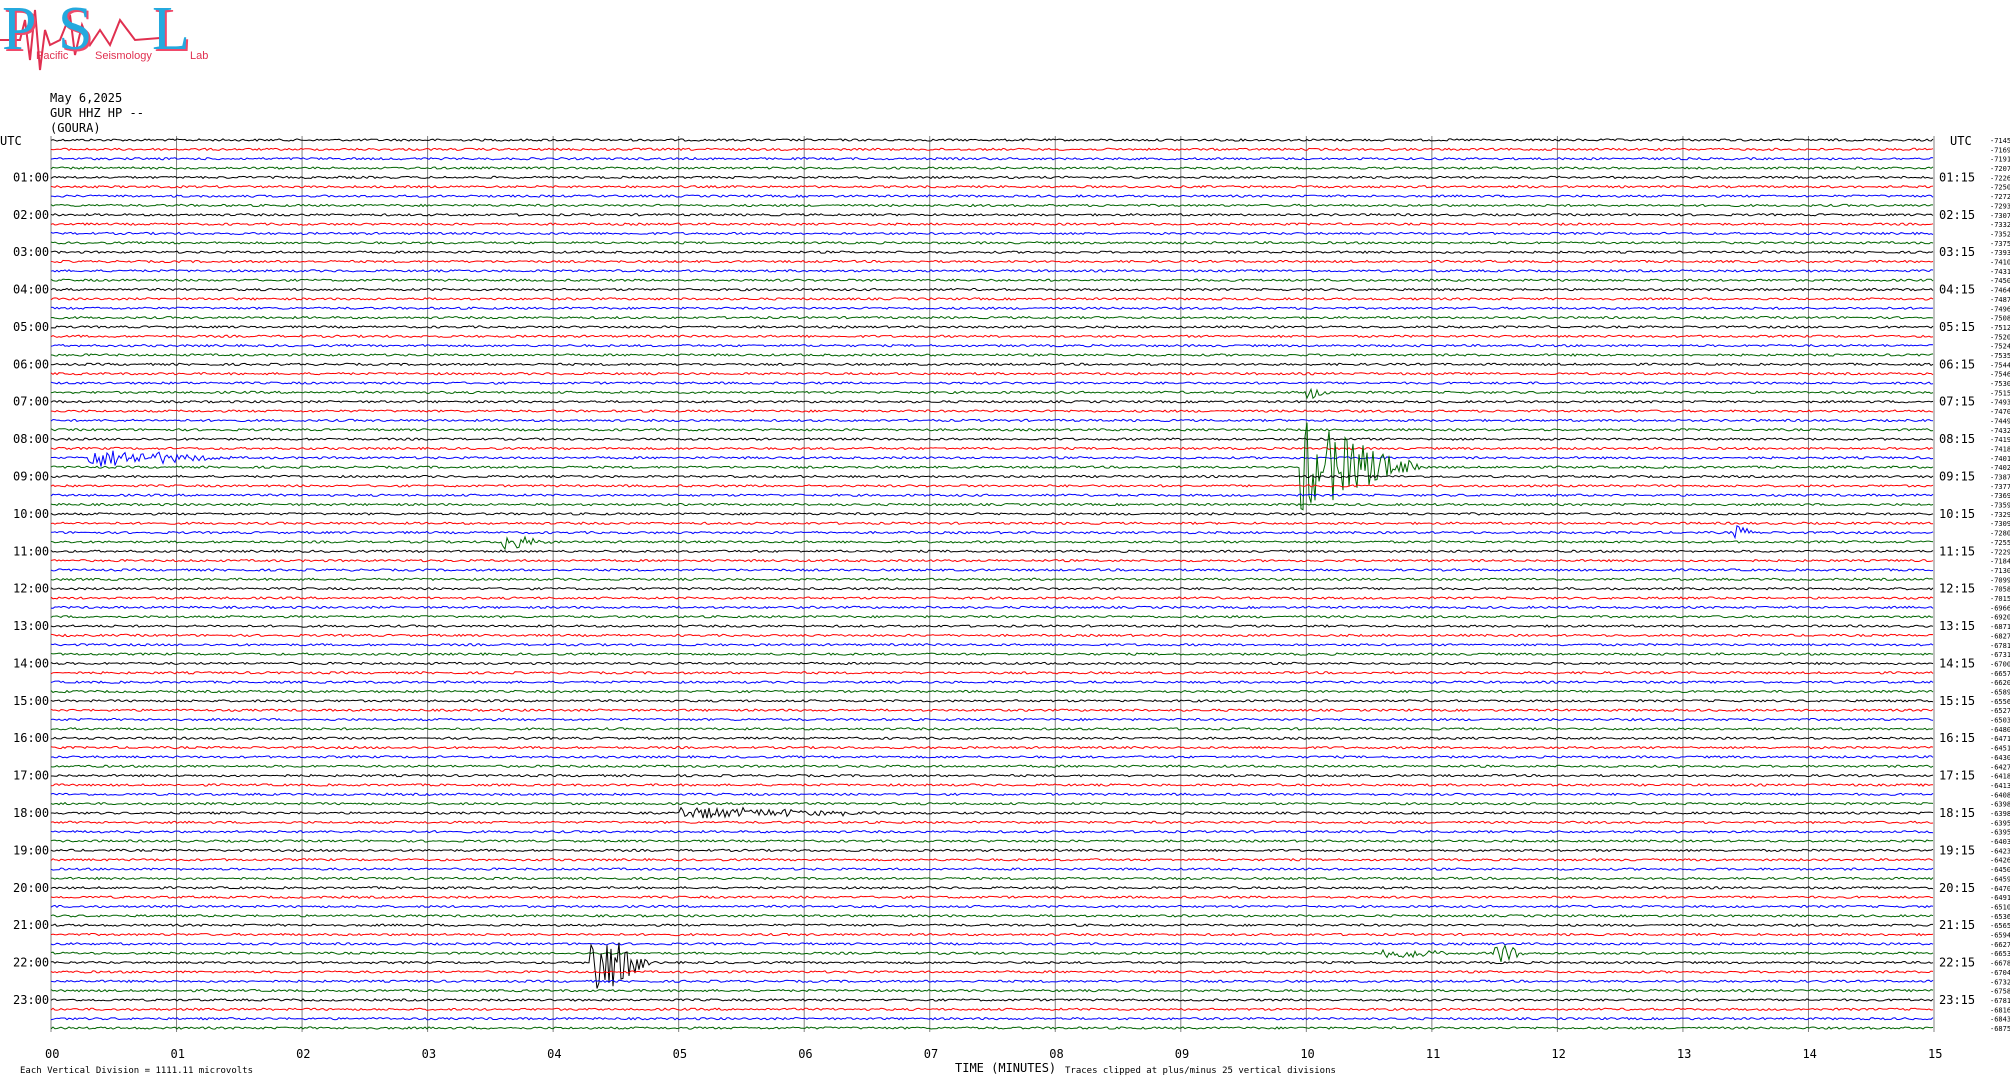 Image resolution: width=2010 pixels, height=1080 pixels. What do you see at coordinates (2000, 206) in the screenshot?
I see `trace-offset-label: -7293` at bounding box center [2000, 206].